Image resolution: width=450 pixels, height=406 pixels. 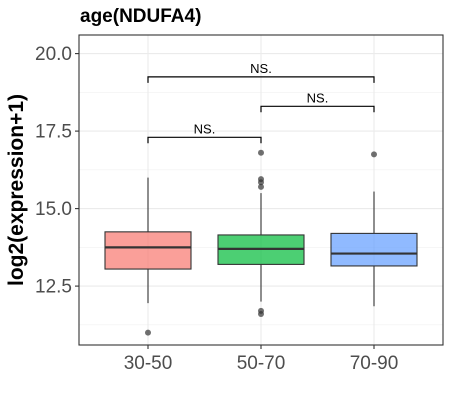 I want to click on x-tick-label: 70-90, so click(x=374, y=363).